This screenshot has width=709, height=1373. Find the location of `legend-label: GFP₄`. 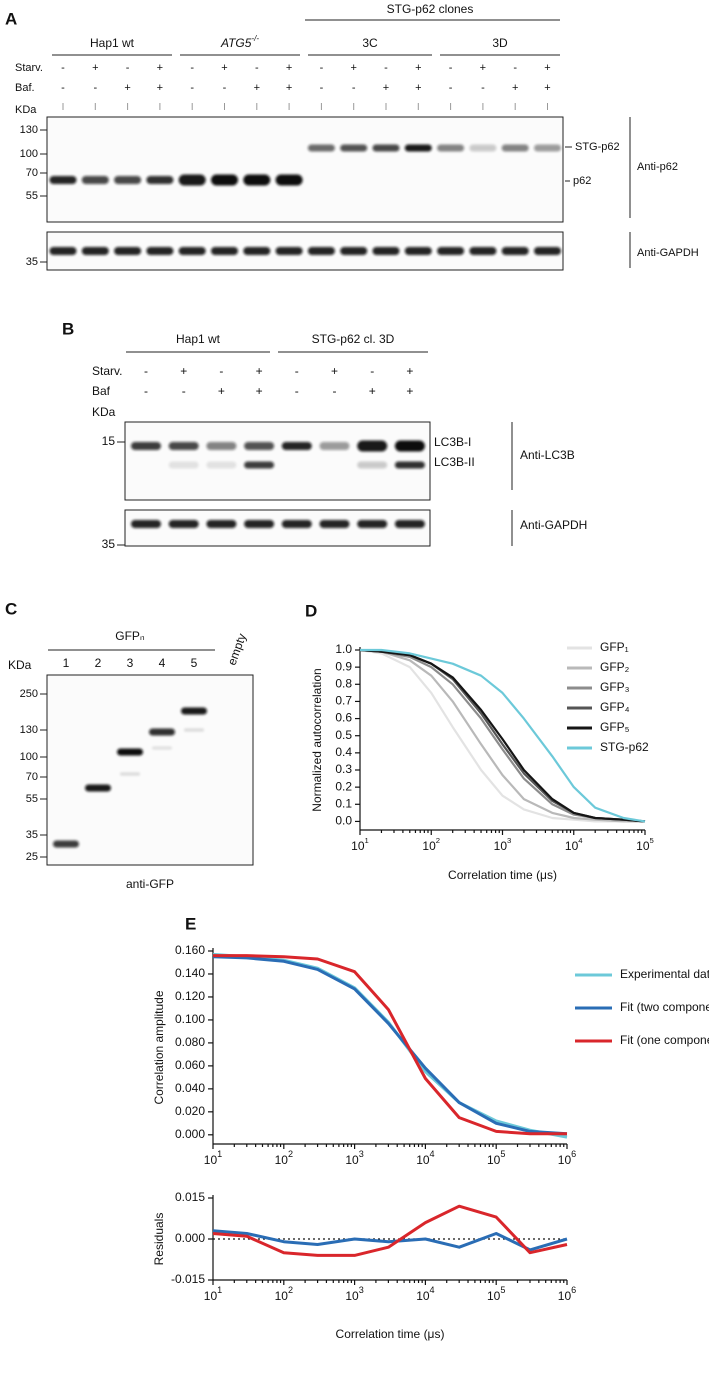

legend-label: GFP₄ is located at coordinates (615, 707).